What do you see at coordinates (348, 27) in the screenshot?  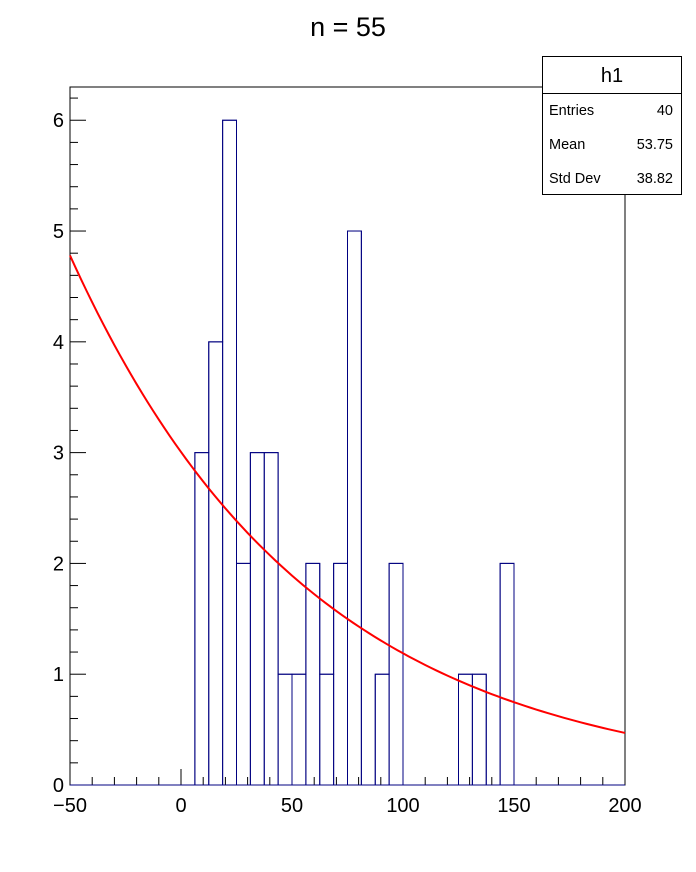 I see `chart-title: n = 55` at bounding box center [348, 27].